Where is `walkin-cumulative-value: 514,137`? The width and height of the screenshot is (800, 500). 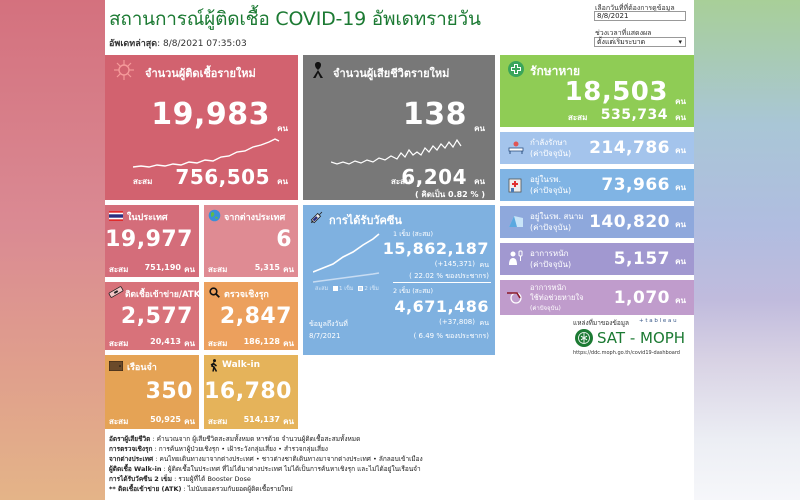
walkin-cumulative-value: 514,137 is located at coordinates (261, 419).